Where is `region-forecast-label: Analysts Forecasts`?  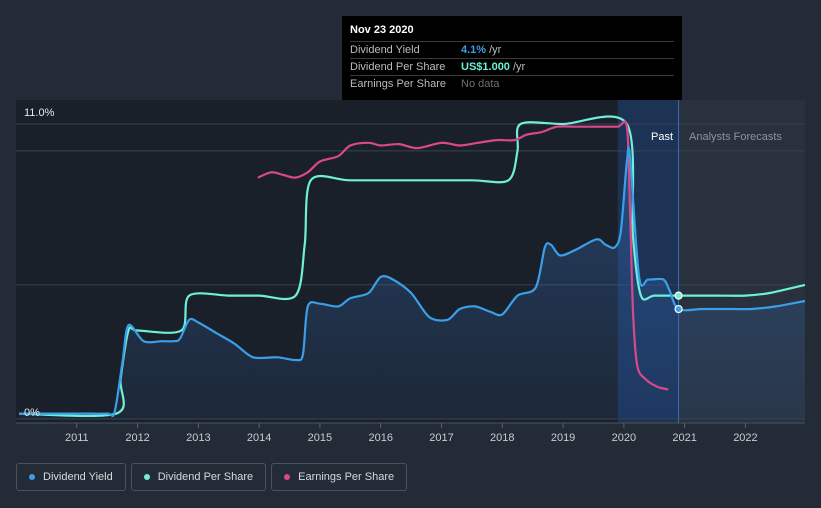 region-forecast-label: Analysts Forecasts is located at coordinates (735, 137).